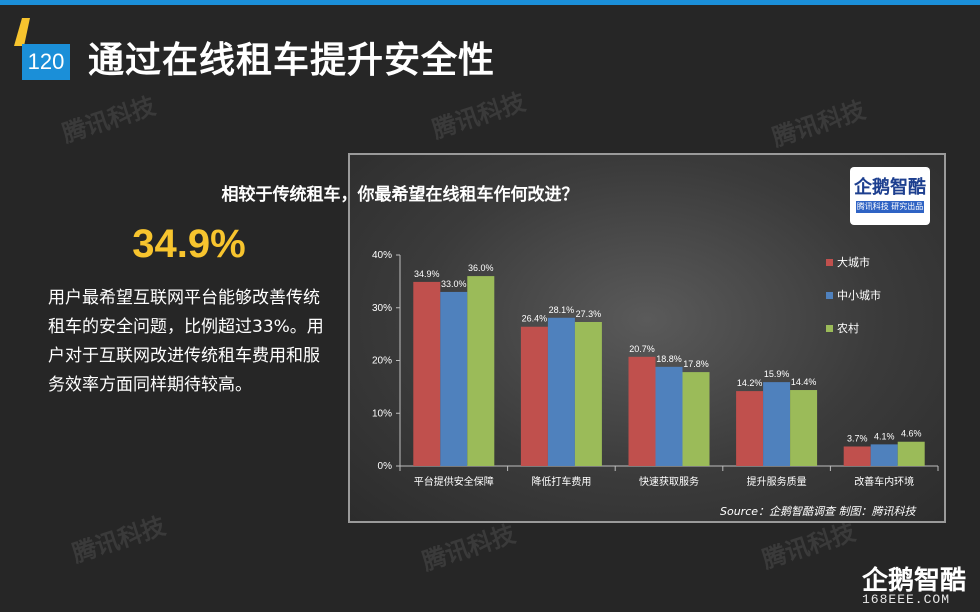 Image resolution: width=980 pixels, height=612 pixels. What do you see at coordinates (914, 581) in the screenshot?
I see `footer-brand-logo: 企鹅智酷` at bounding box center [914, 581].